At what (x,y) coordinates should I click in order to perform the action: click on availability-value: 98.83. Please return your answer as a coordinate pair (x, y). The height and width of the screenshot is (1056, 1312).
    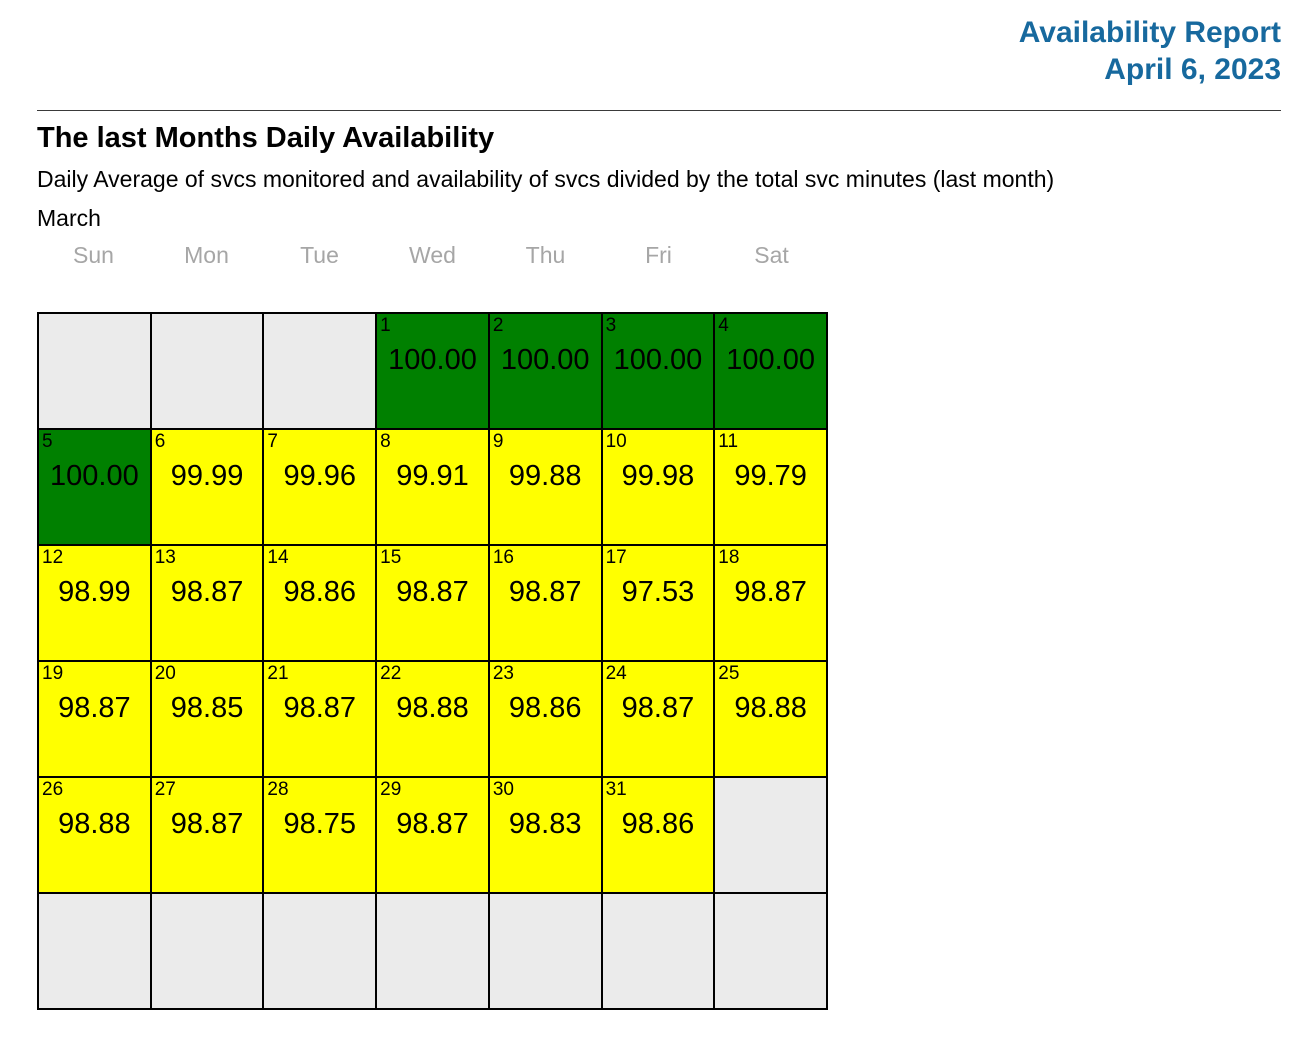
    Looking at the image, I should click on (545, 824).